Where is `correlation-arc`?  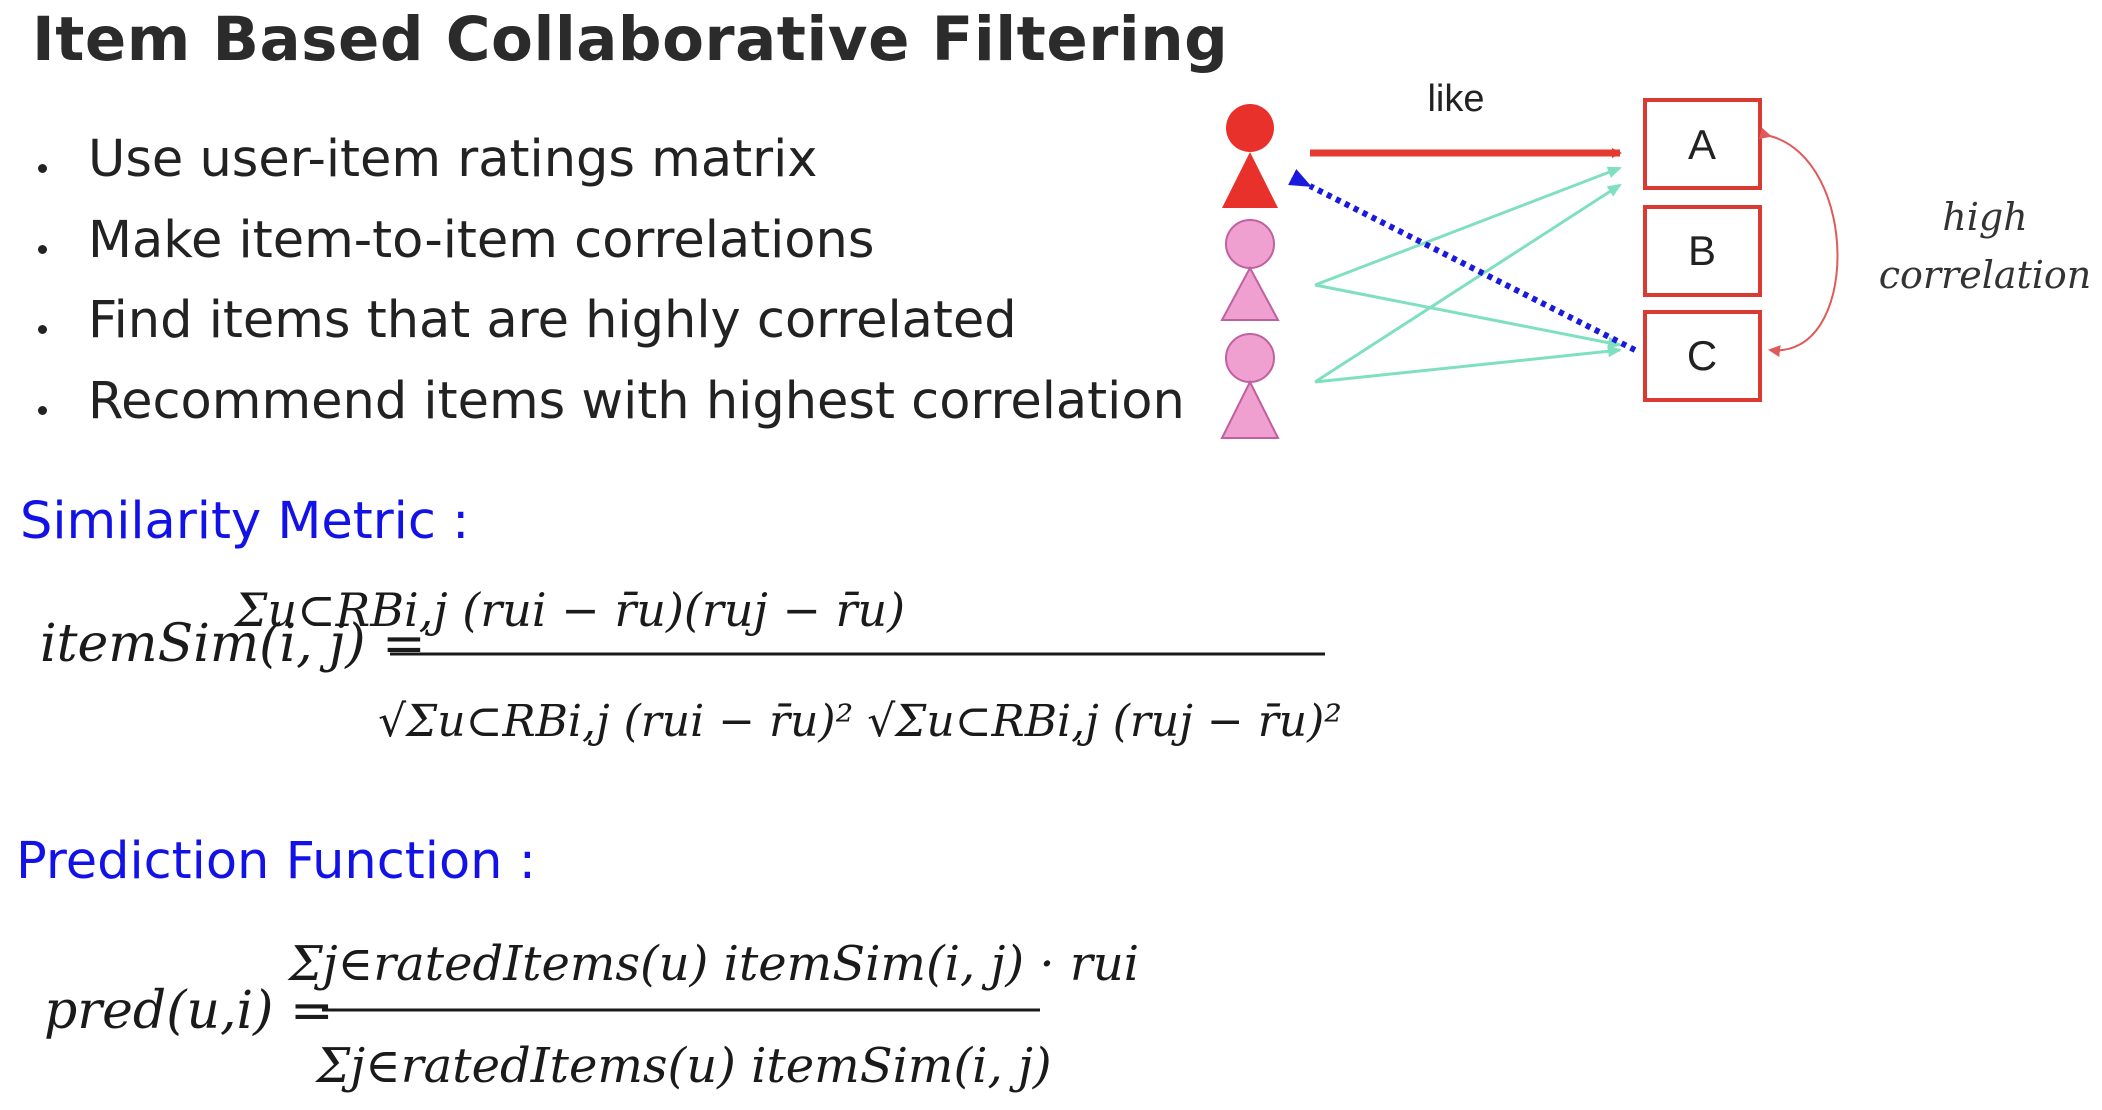
correlation-arc is located at coordinates (1798, 242).